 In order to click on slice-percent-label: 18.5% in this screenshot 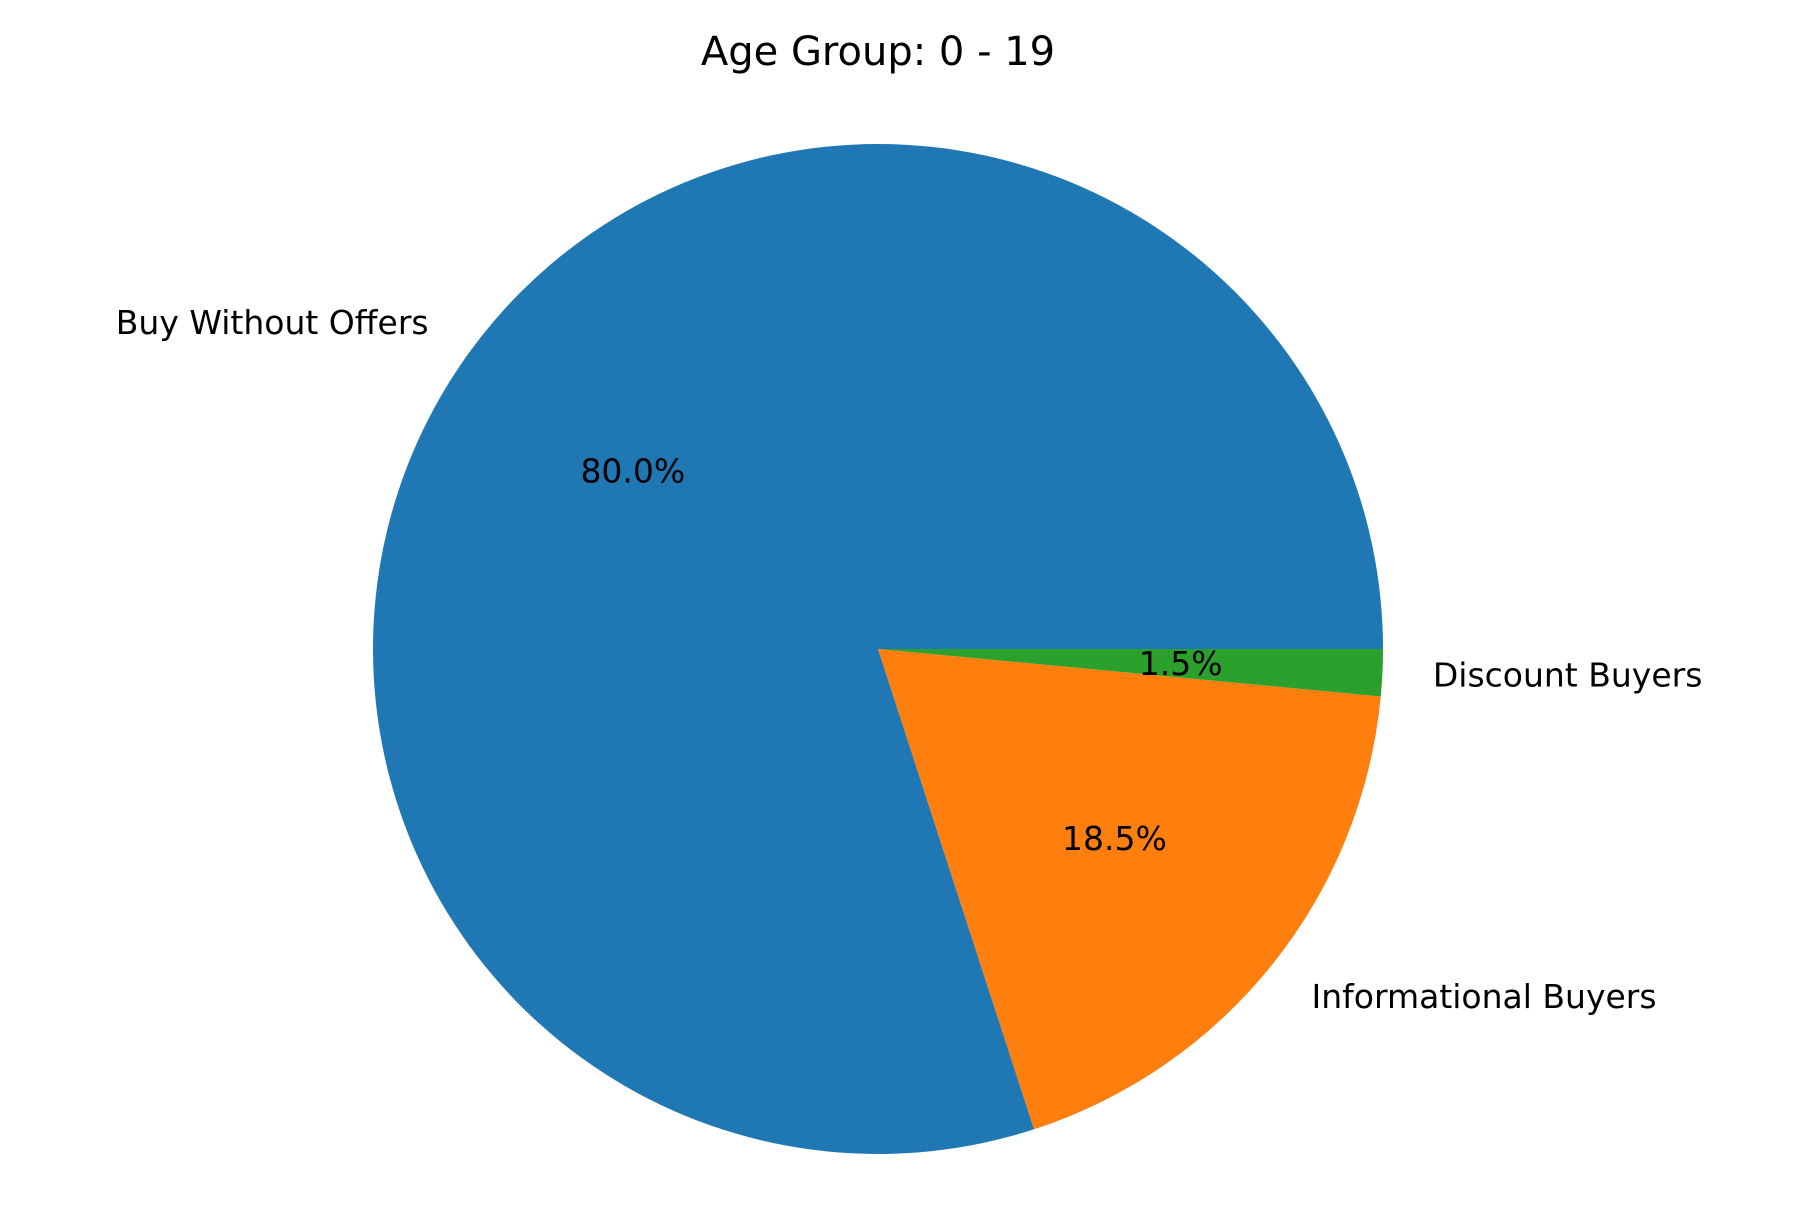, I will do `click(1114, 838)`.